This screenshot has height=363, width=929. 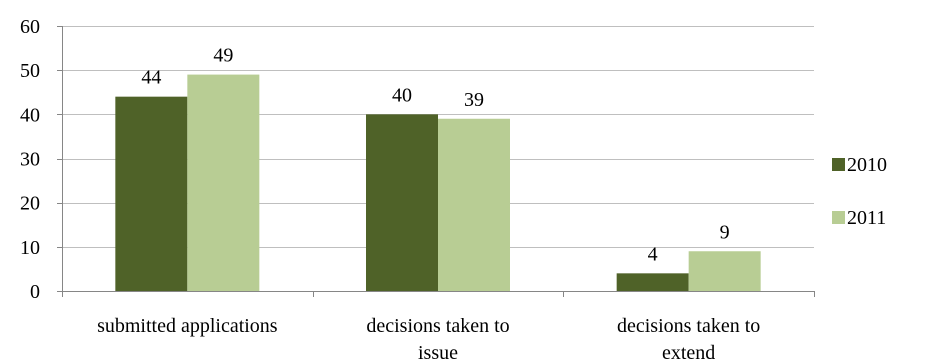 What do you see at coordinates (688, 352) in the screenshot?
I see `x-category-label: extend` at bounding box center [688, 352].